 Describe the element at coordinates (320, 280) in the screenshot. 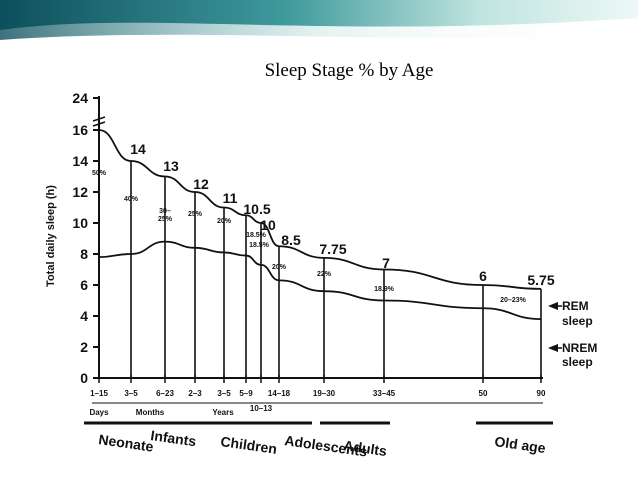

I see `nrem-series-line` at that location.